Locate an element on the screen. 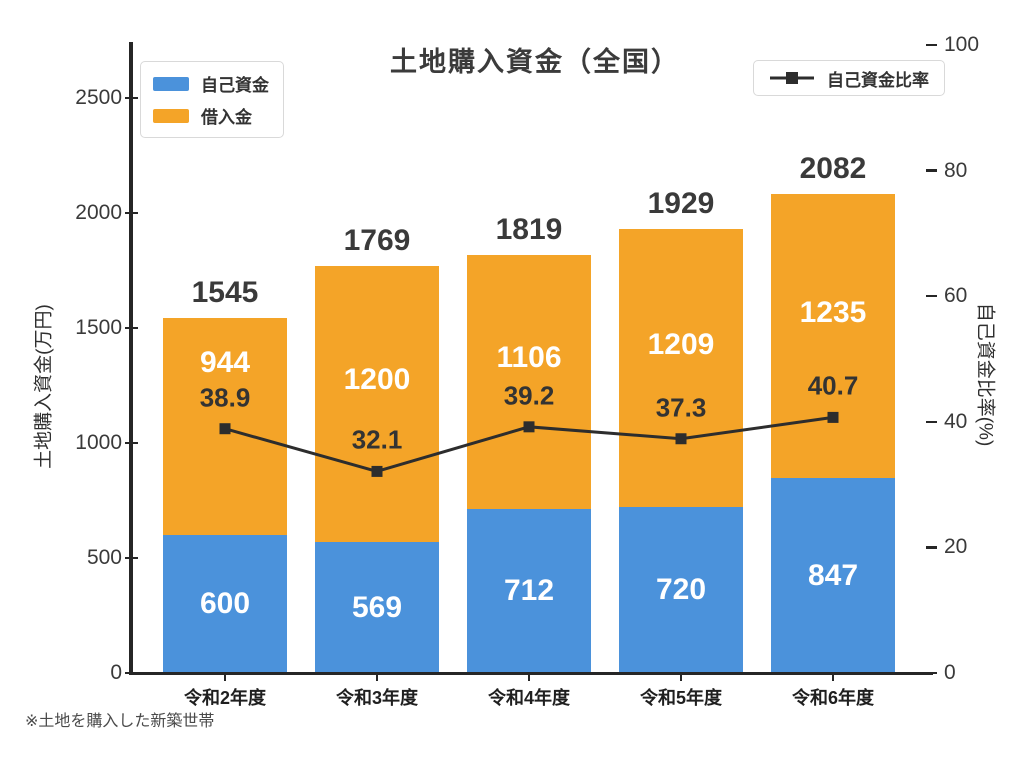 This screenshot has width=1024, height=774. legend-label: 自己資金 is located at coordinates (235, 85).